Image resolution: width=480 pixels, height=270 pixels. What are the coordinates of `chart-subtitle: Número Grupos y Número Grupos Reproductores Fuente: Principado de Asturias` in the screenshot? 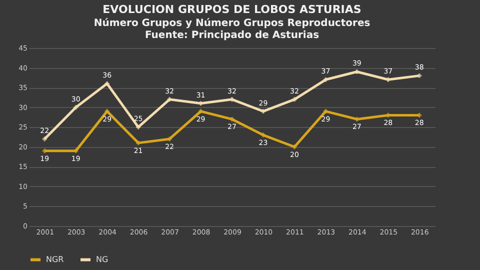 It's located at (232, 29).